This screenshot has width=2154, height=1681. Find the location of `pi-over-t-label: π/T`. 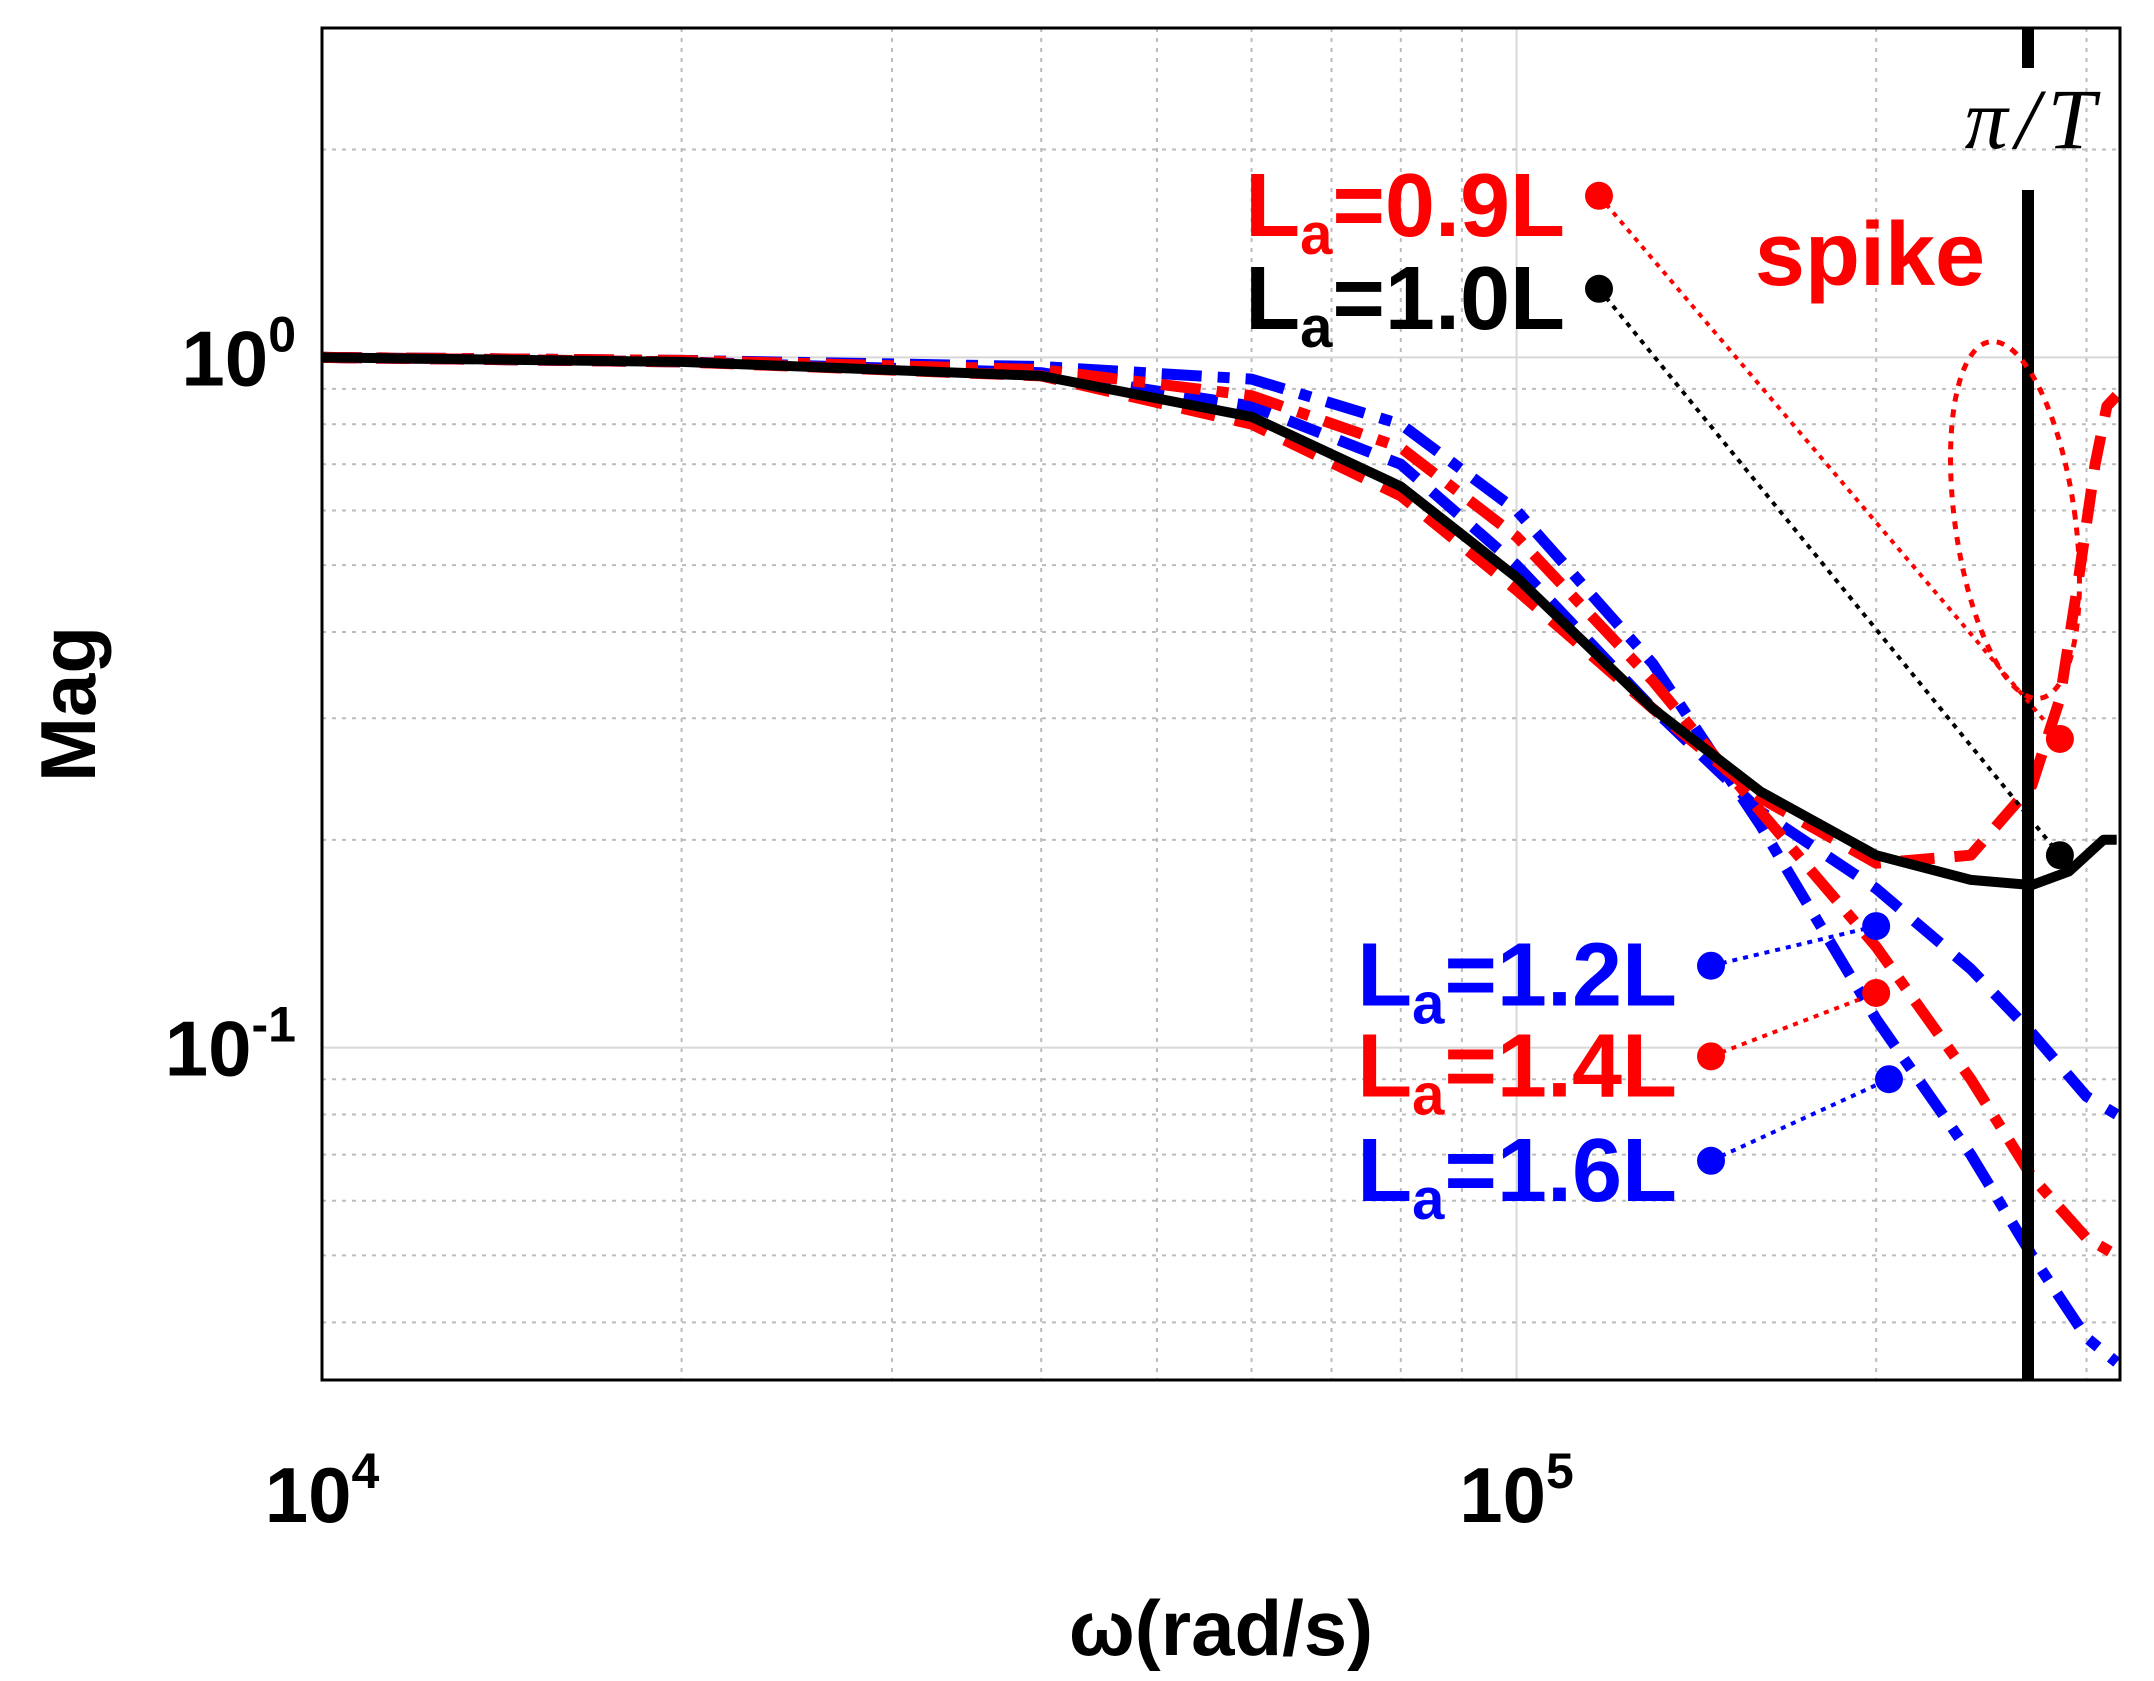

pi-over-t-label: π/T is located at coordinates (2033, 119).